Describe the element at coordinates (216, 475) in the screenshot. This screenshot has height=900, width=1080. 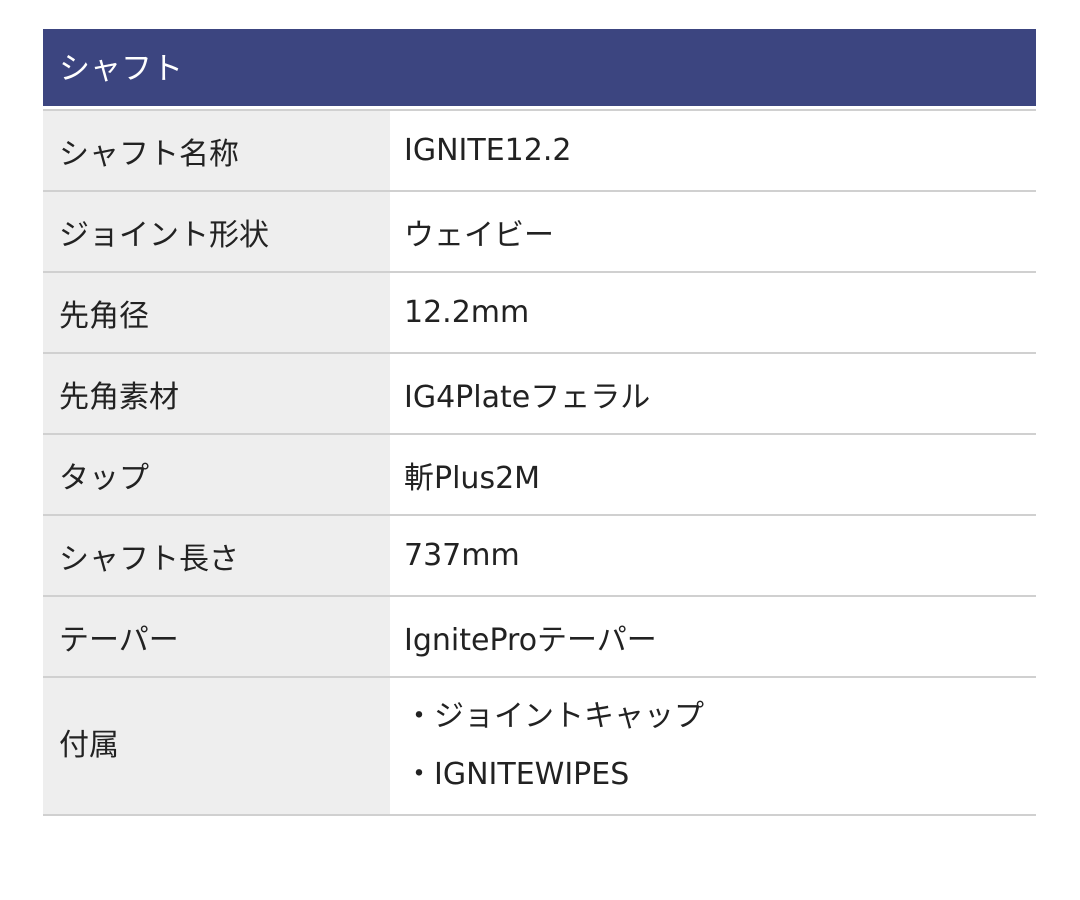
I see `spec-label: タップ` at that location.